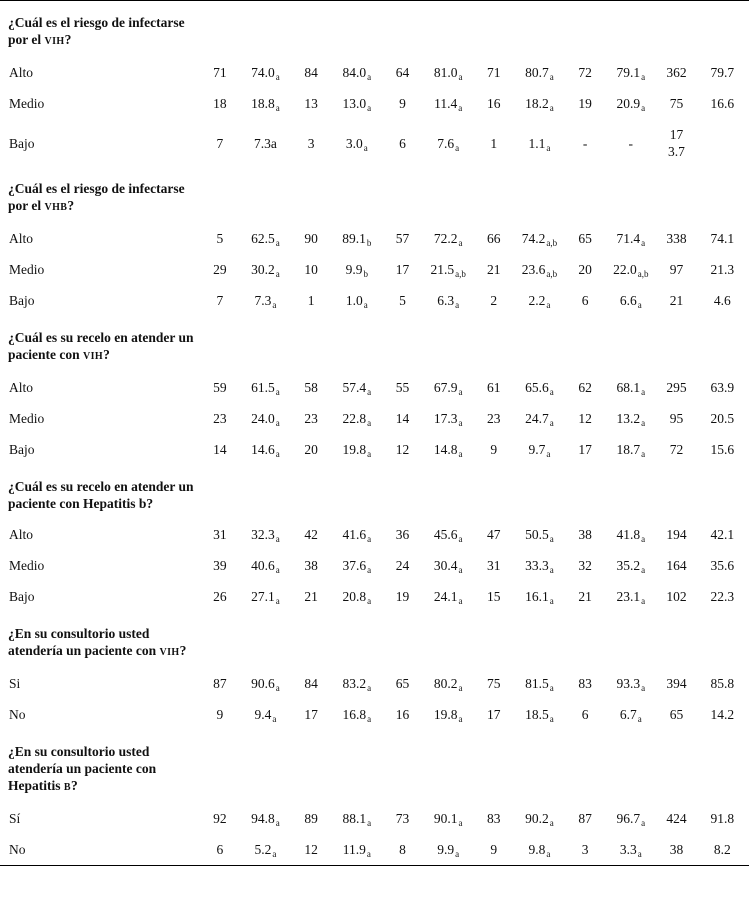  Describe the element at coordinates (265, 534) in the screenshot. I see `percent-cell: 32.3a` at that location.